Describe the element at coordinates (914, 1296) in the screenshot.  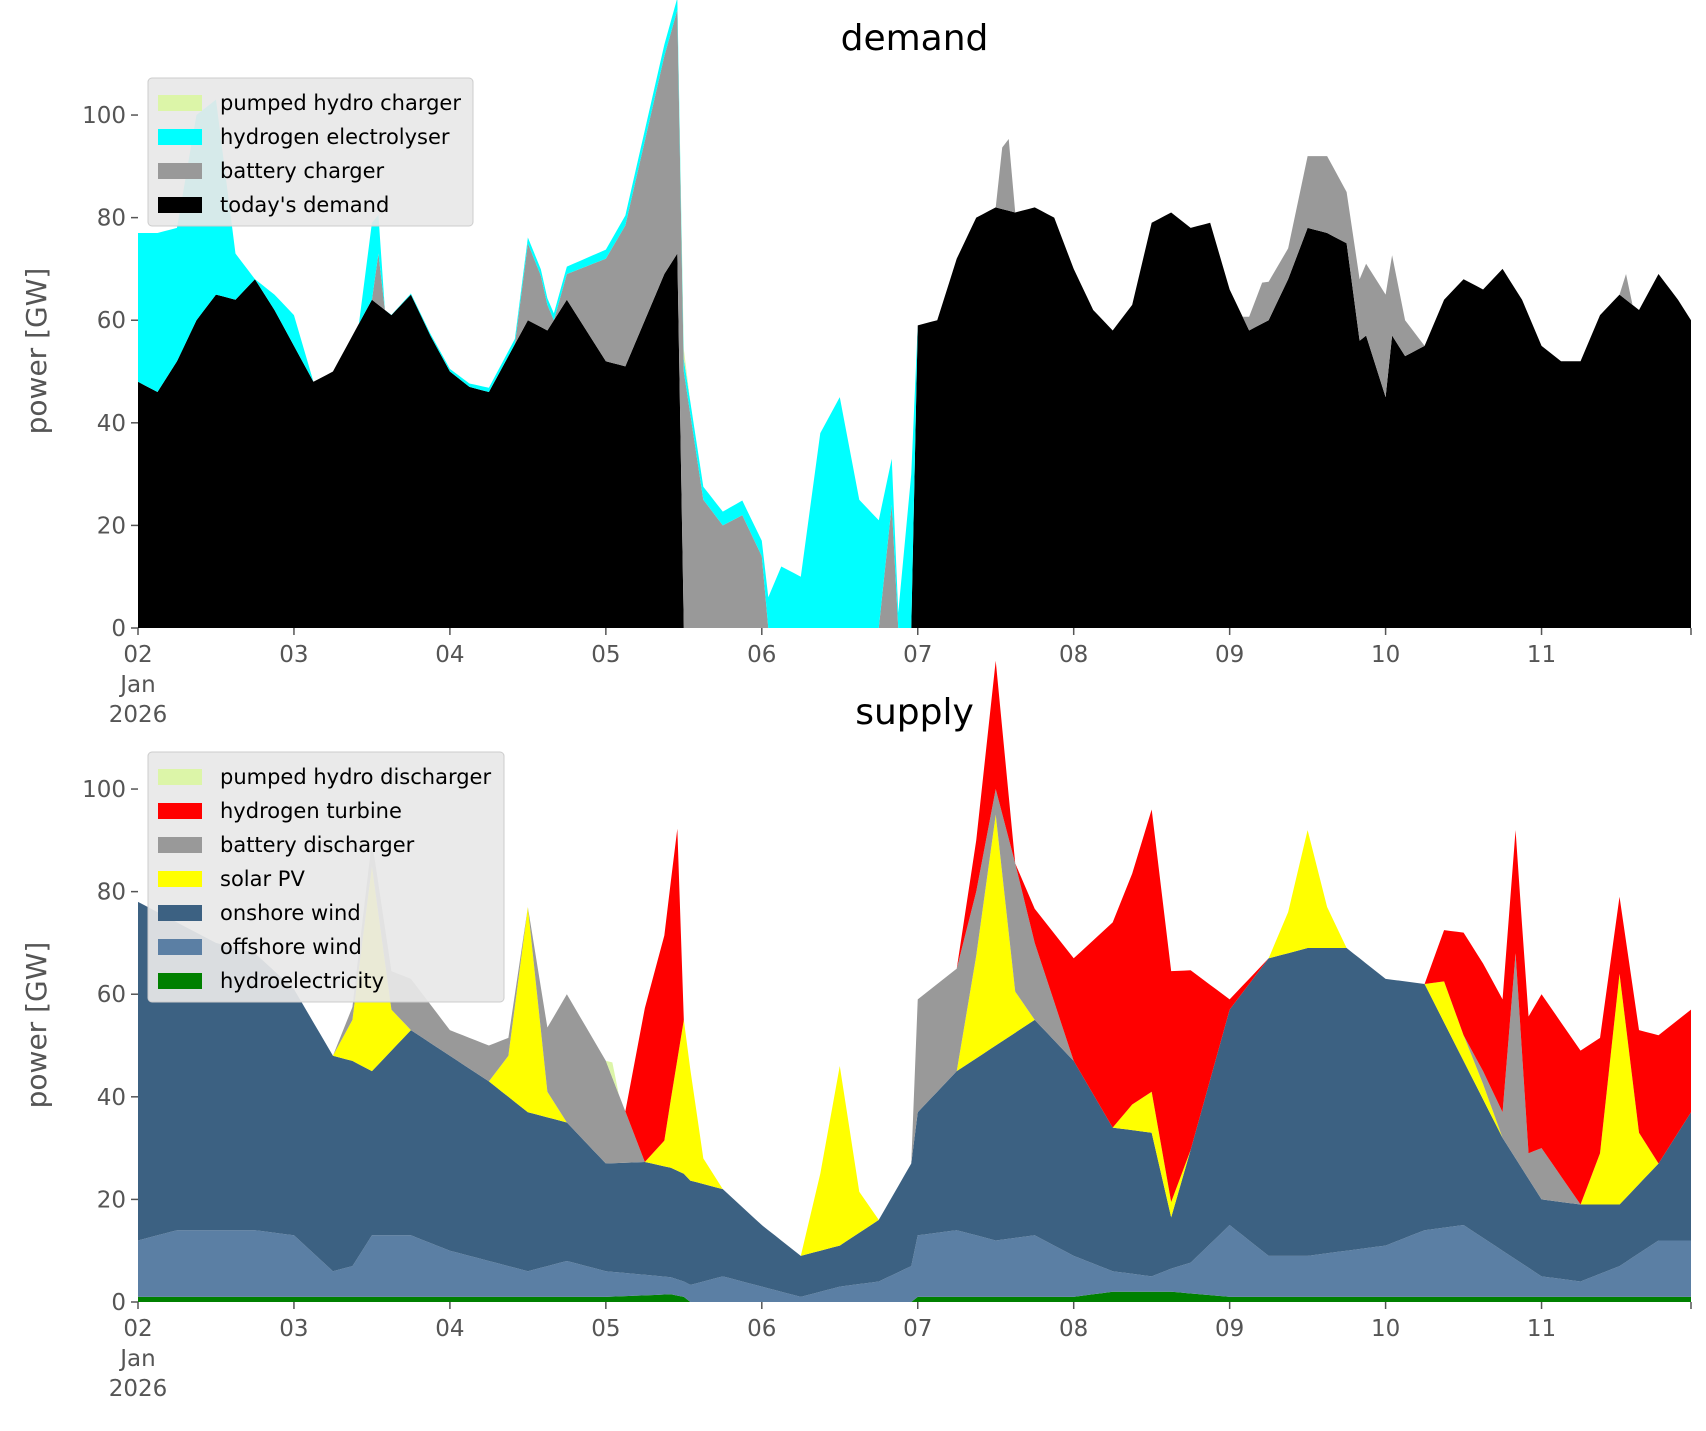
I see `area-hydroelectricity` at that location.